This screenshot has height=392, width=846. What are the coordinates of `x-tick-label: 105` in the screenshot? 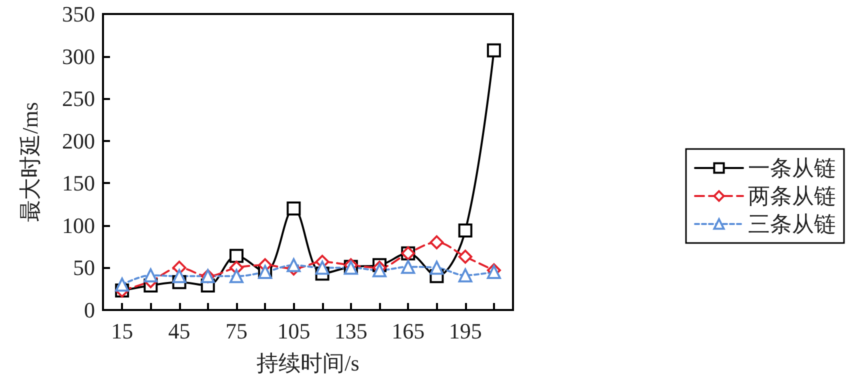 It's located at (293, 331).